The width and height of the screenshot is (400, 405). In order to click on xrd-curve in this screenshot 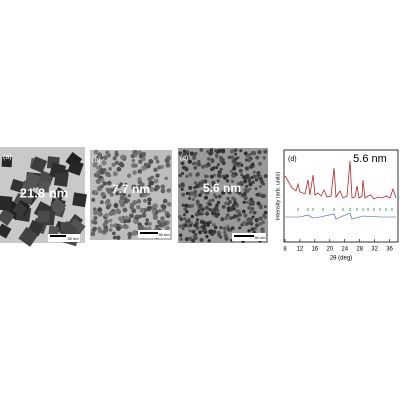, I will do `click(340, 180)`.